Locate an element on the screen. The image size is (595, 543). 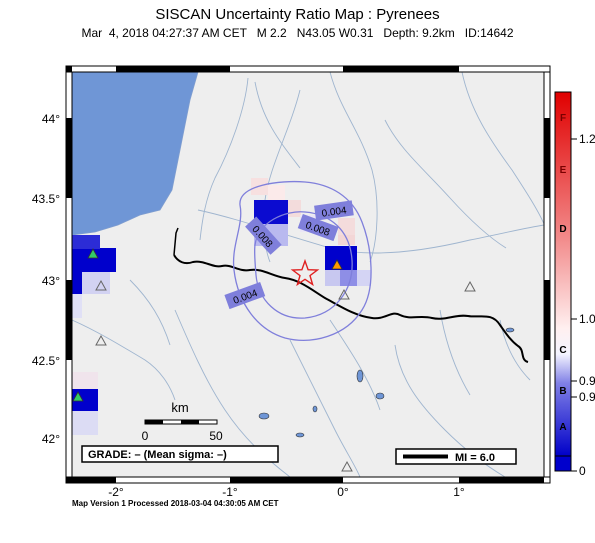
colorbar-letter: A is located at coordinates (562, 427).